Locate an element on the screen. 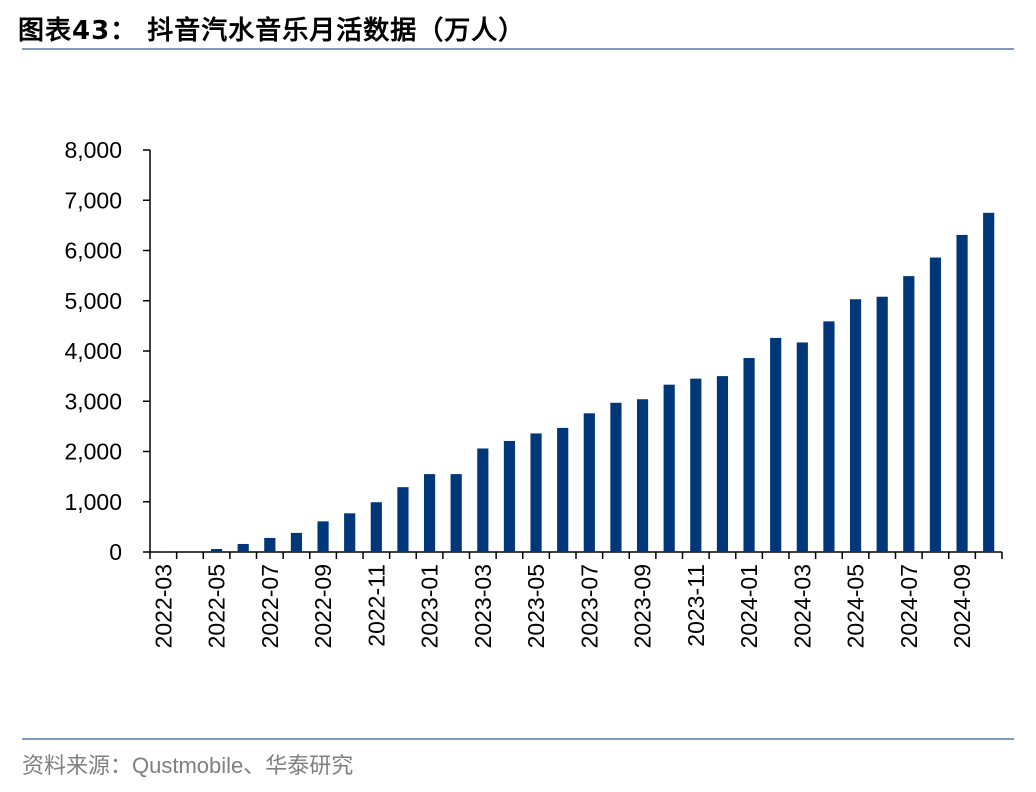 The image size is (1036, 792). x-tick-label: 2022-05 is located at coordinates (217, 606).